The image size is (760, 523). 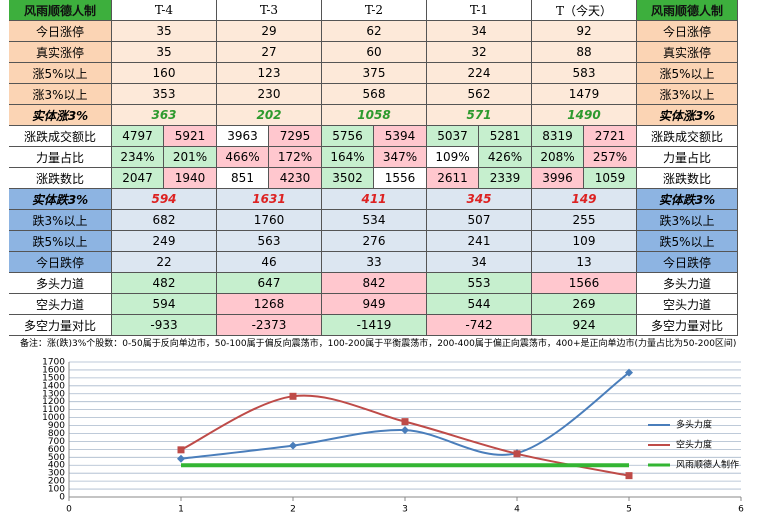 I want to click on legend-label: 多头力度, so click(x=694, y=425).